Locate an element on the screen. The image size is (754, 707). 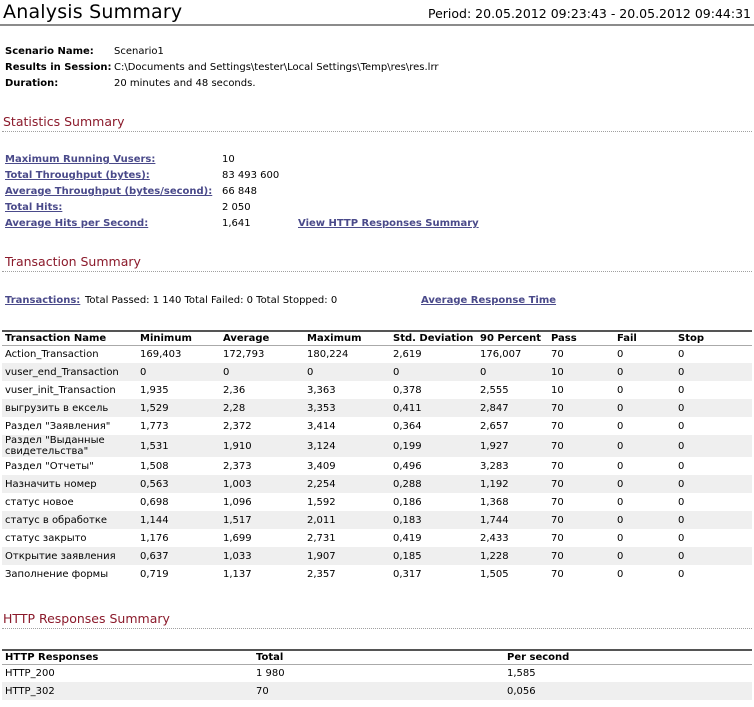
table-cell: 3,124 is located at coordinates (347, 446).